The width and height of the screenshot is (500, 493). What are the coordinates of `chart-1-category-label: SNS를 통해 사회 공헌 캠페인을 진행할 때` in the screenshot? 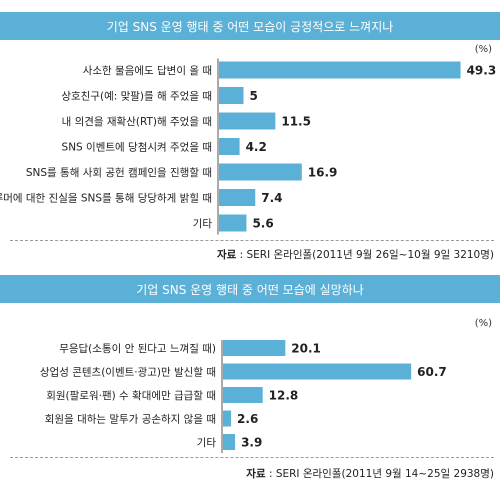 It's located at (119, 172).